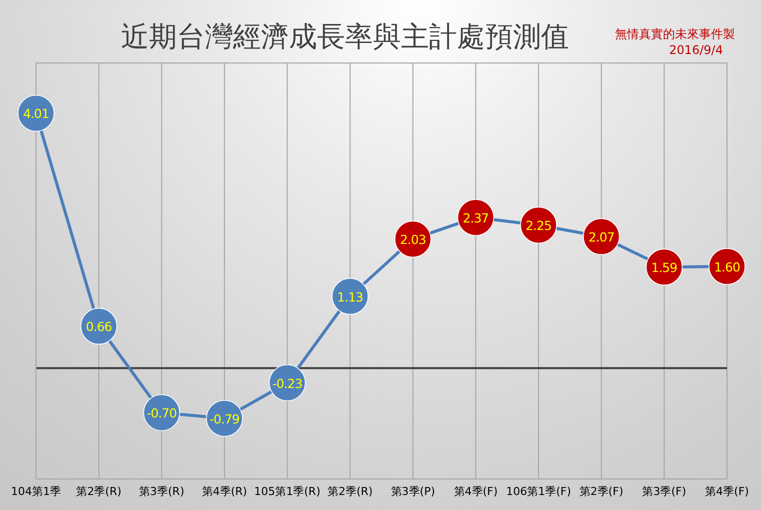 Image resolution: width=761 pixels, height=510 pixels. What do you see at coordinates (538, 491) in the screenshot?
I see `x-tick-label: 106第1季(F)` at bounding box center [538, 491].